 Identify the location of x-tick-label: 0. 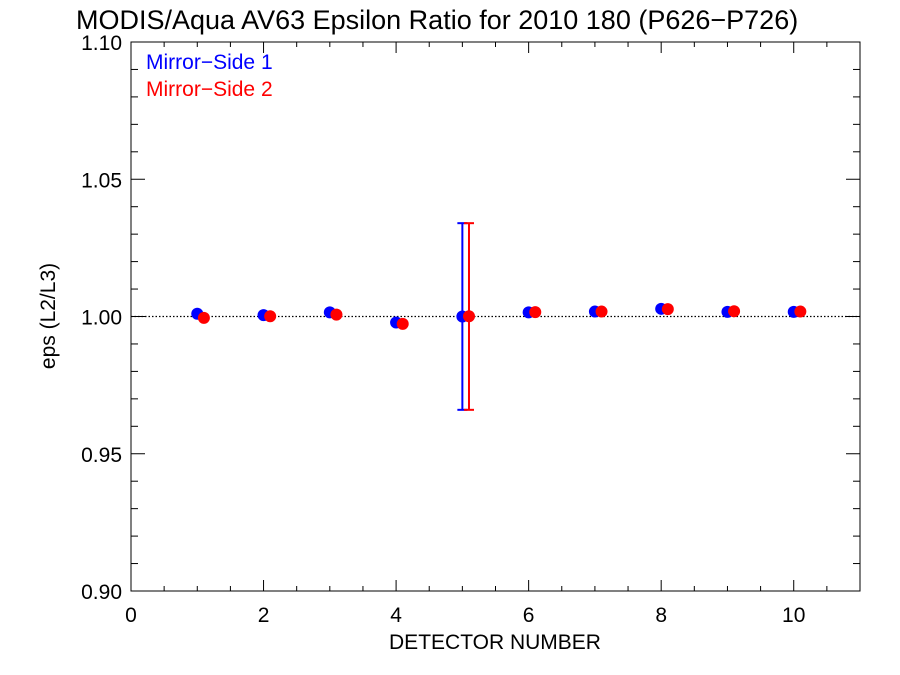
(131, 615).